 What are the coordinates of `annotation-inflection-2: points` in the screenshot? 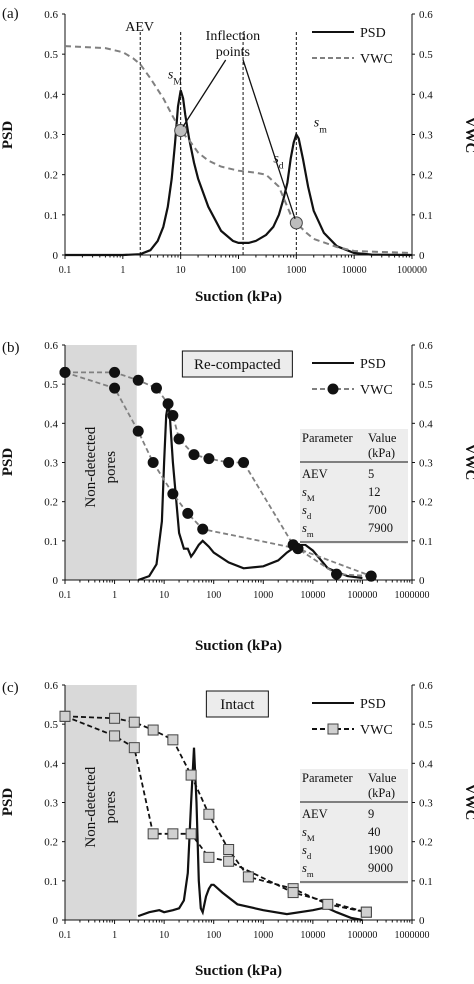 It's located at (233, 52).